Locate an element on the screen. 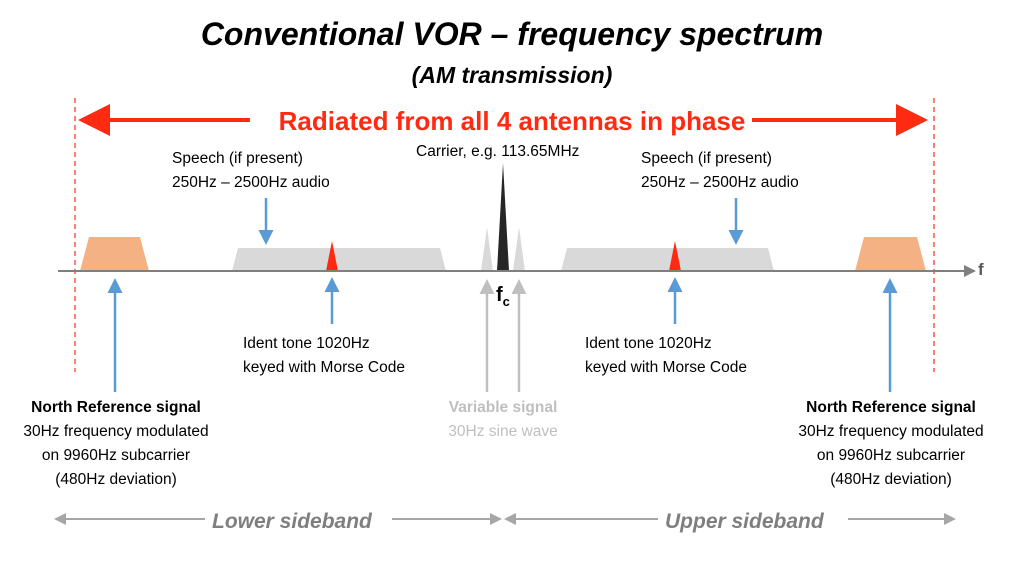 This screenshot has height=564, width=1024. speech-left-line2: 250Hz – 2500Hz audio is located at coordinates (251, 182).